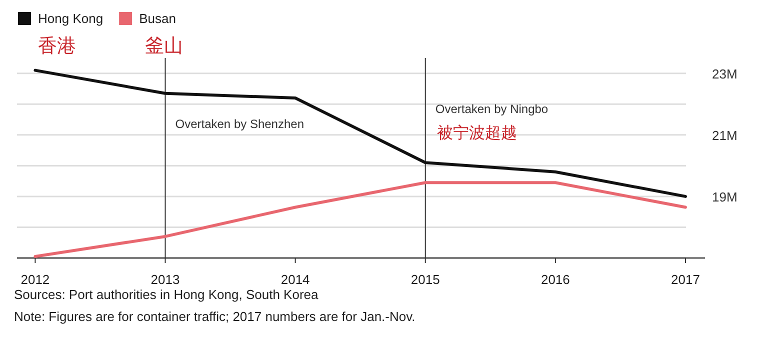 The image size is (762, 356). What do you see at coordinates (491, 109) in the screenshot?
I see `ref-line-label: Overtaken by Ningbo` at bounding box center [491, 109].